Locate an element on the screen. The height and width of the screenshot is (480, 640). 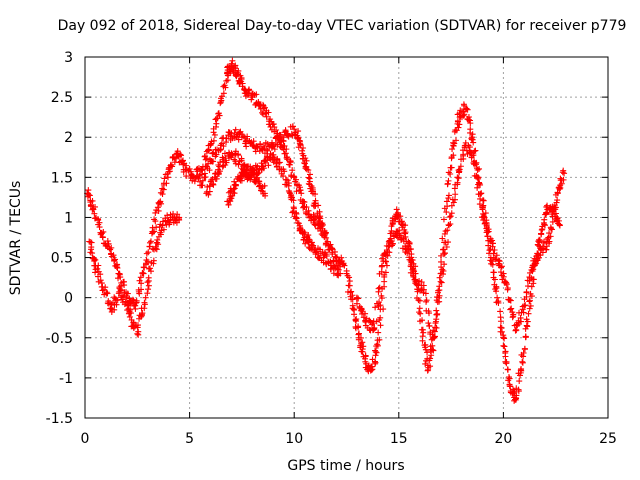
y-tick-label: 0 is located at coordinates (68, 299).